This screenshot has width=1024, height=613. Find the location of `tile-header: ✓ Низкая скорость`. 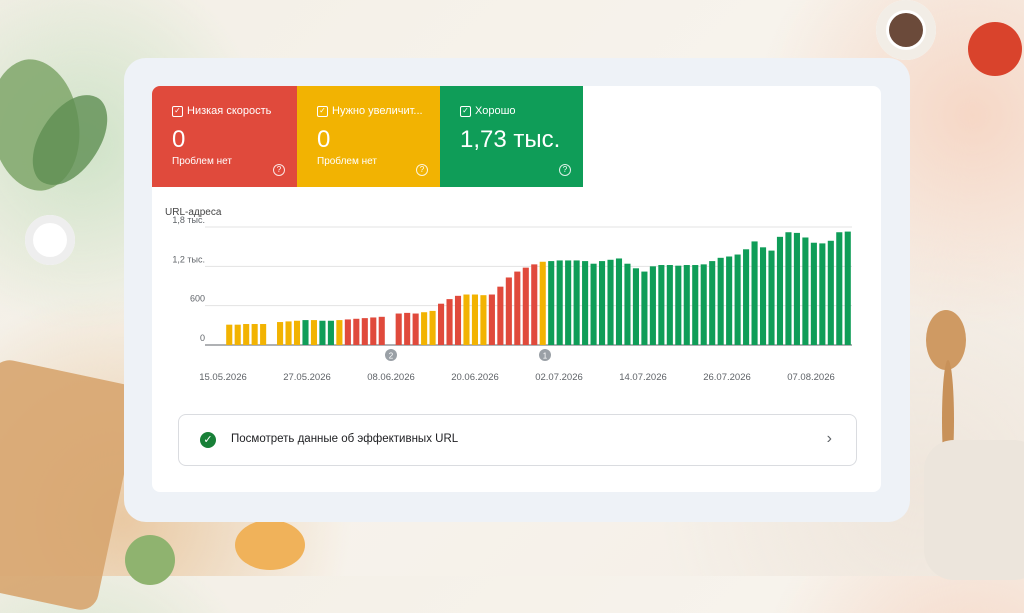

tile-header: ✓ Низкая скорость is located at coordinates (221, 111).